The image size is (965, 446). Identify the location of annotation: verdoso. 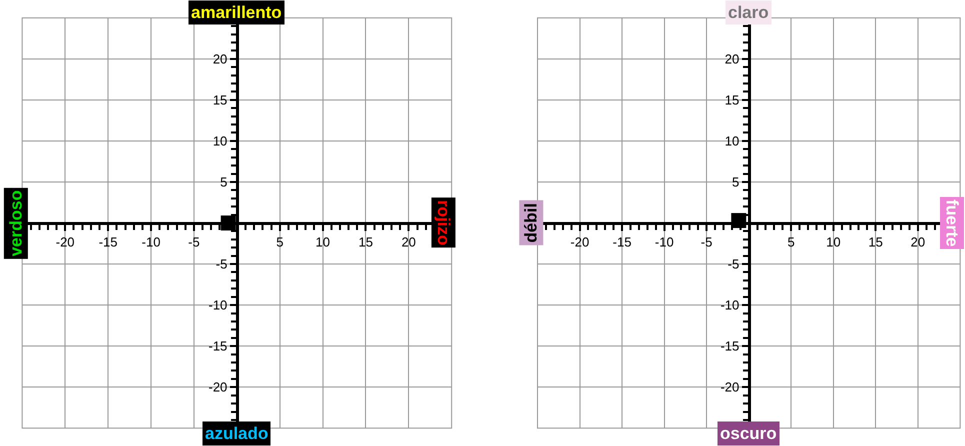
(16, 223).